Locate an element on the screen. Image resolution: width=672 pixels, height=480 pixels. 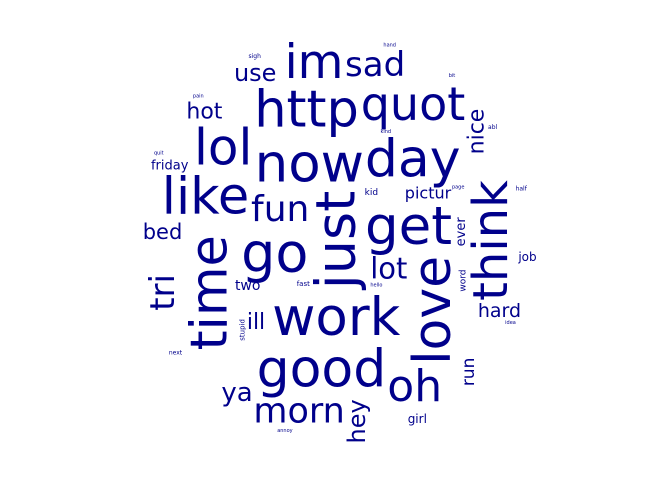
word-http: http is located at coordinates (306, 109).